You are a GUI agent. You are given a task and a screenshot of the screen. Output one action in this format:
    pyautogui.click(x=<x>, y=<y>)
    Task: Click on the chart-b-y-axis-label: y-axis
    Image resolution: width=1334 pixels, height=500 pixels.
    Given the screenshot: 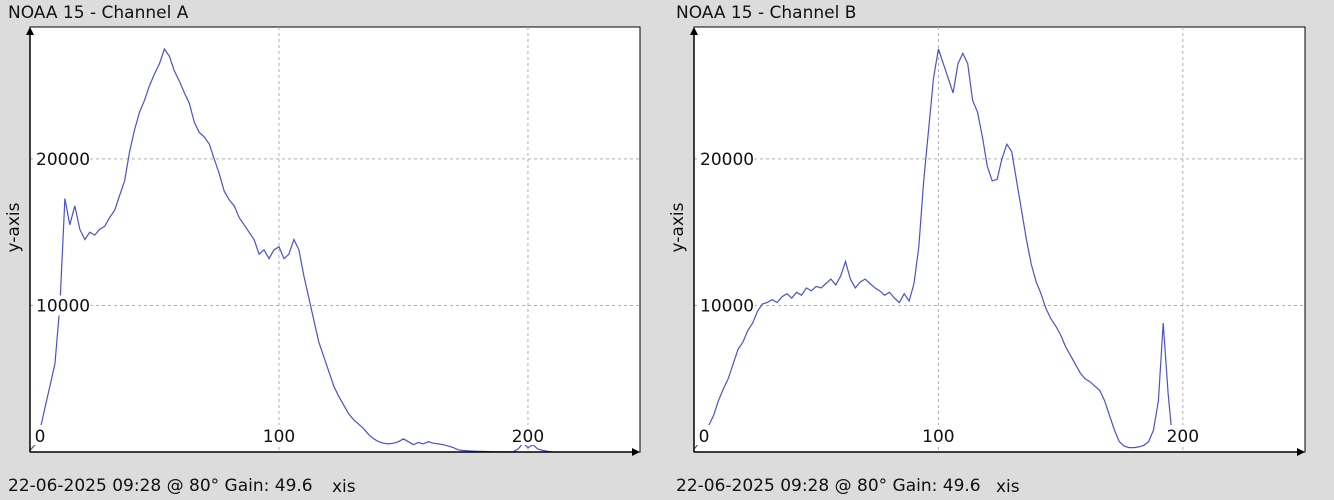 What is the action you would take?
    pyautogui.click(x=678, y=227)
    